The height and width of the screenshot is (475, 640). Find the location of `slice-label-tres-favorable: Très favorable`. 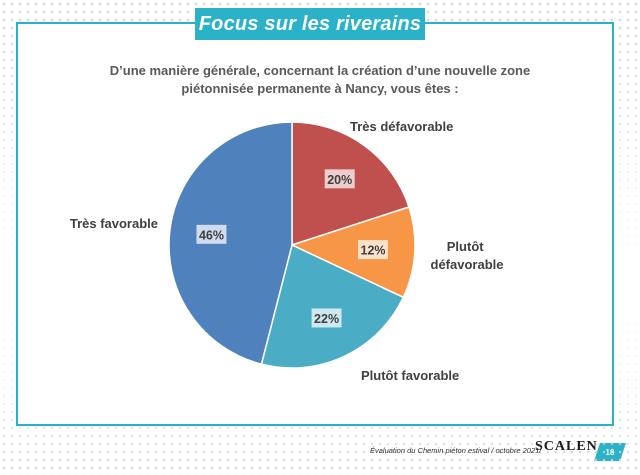

slice-label-tres-favorable: Très favorable is located at coordinates (114, 223).